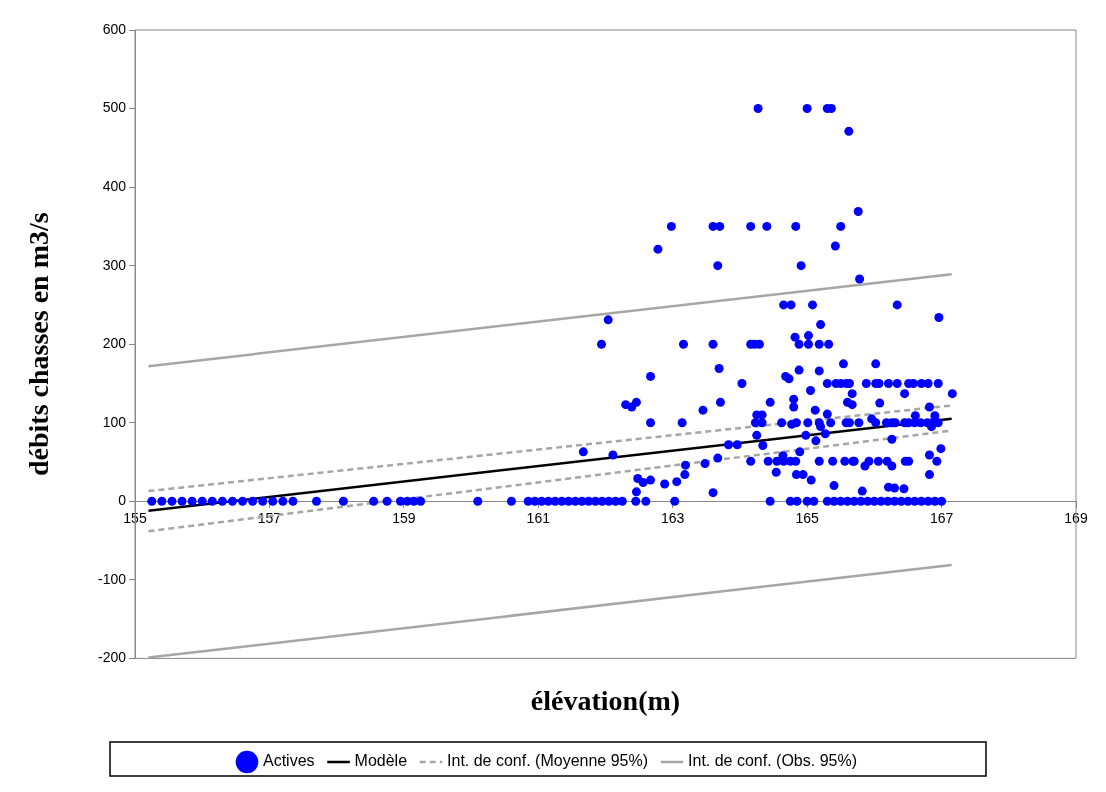  Describe the element at coordinates (135, 517) in the screenshot. I see `x-tick-label: 155` at that location.